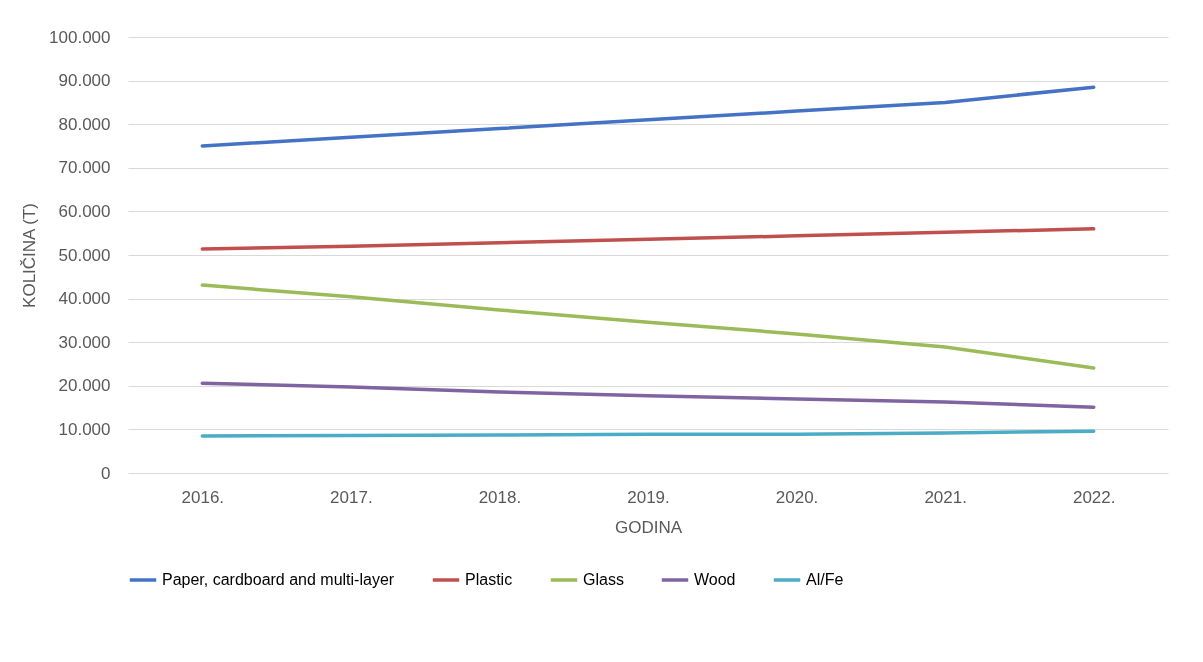 The width and height of the screenshot is (1203, 662). What do you see at coordinates (80, 37) in the screenshot?
I see `y-tick-label: 100.000` at bounding box center [80, 37].